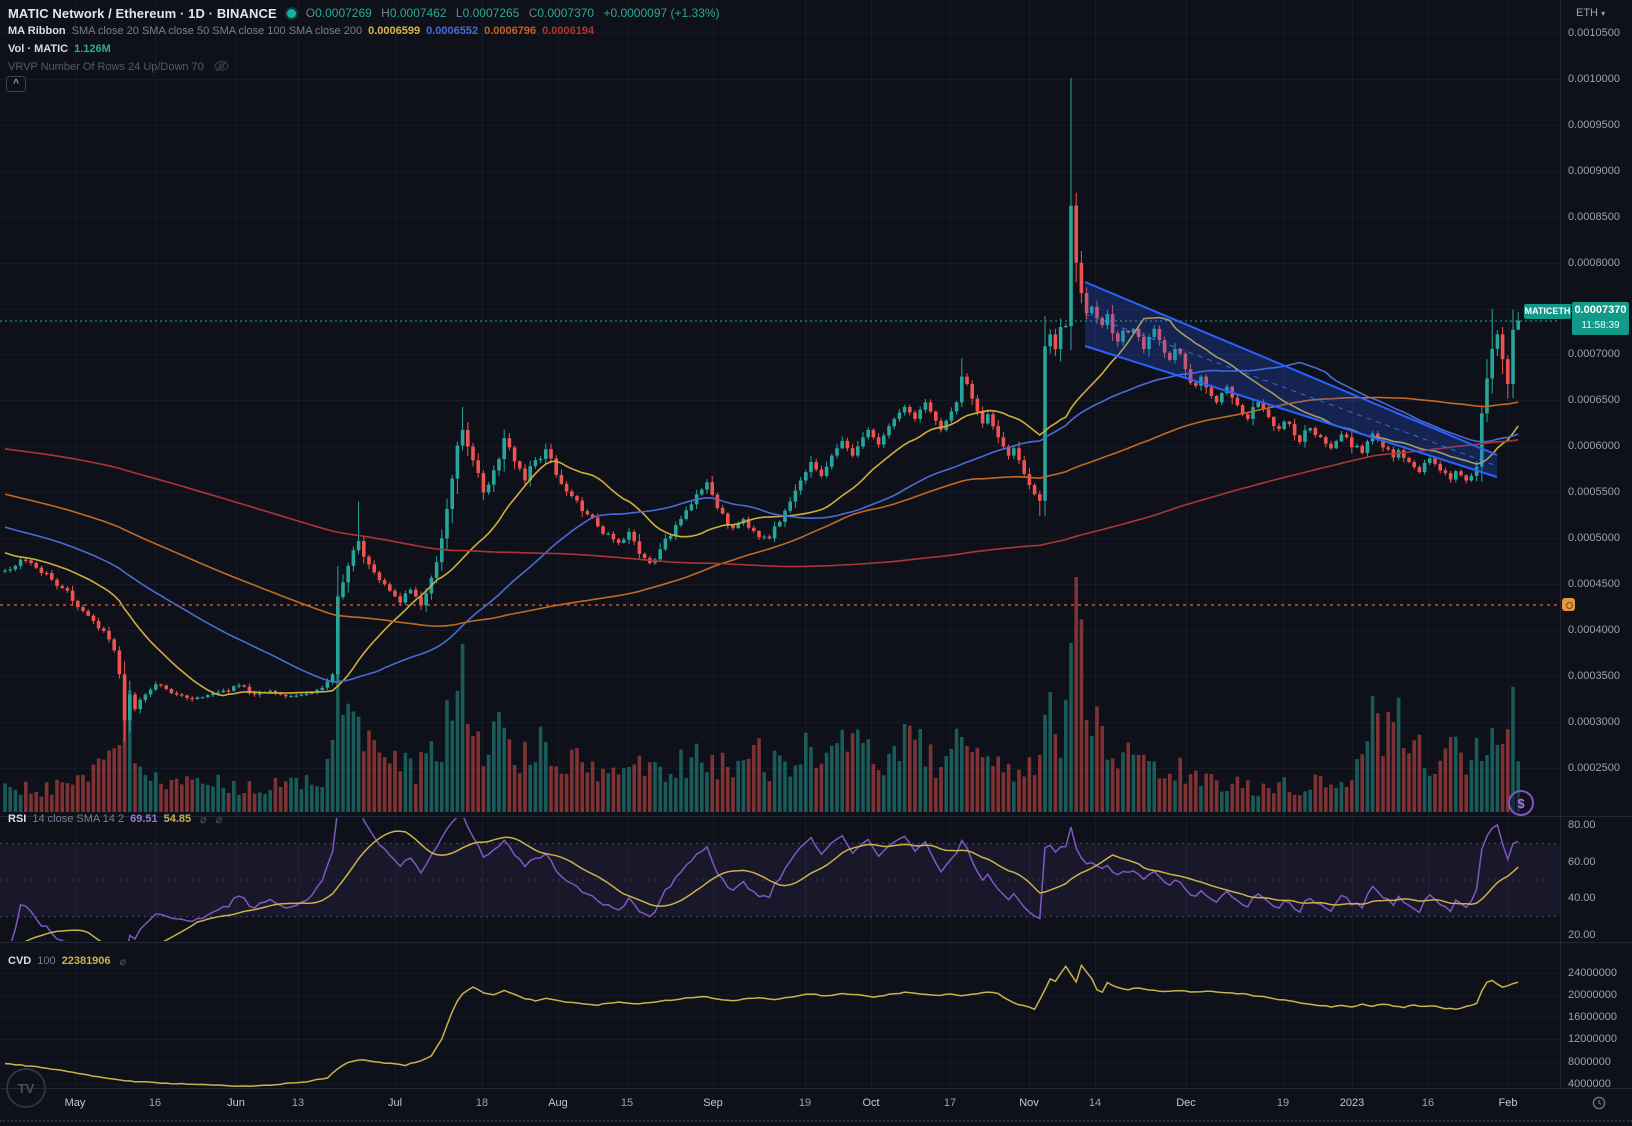  I want to click on rsi-axis-label: 60.00, so click(1582, 862).